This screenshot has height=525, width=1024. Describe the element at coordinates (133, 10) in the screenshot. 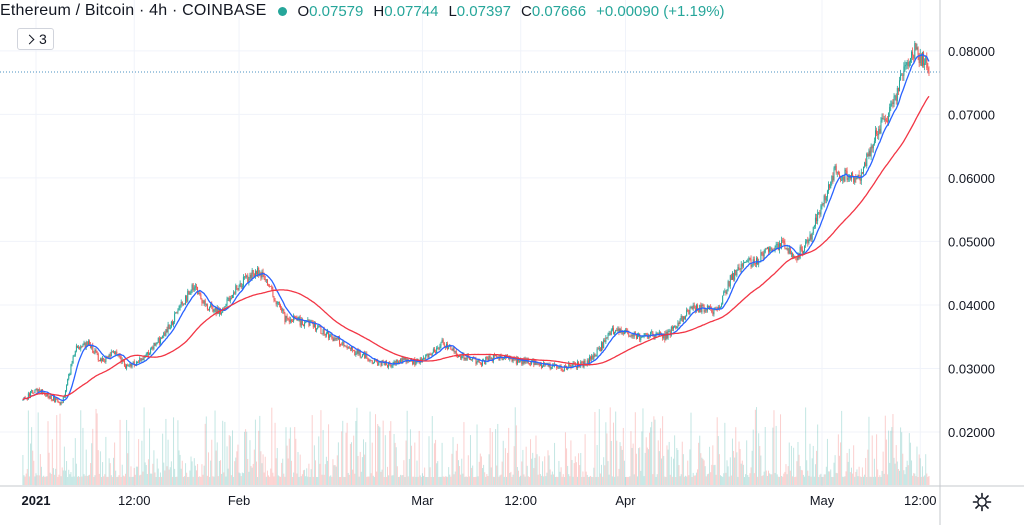

I see `symbol-title: Ethereum / Bitcoin · 4h · COINBASE` at that location.